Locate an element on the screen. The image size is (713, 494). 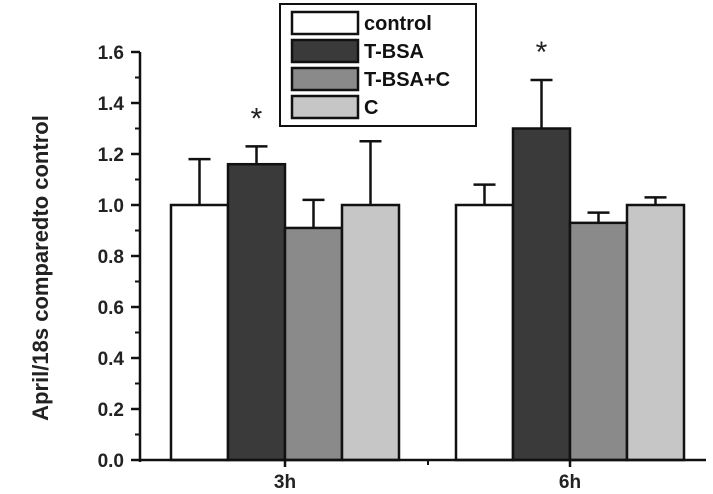
y-tick-label: 0.6 is located at coordinates (111, 308).